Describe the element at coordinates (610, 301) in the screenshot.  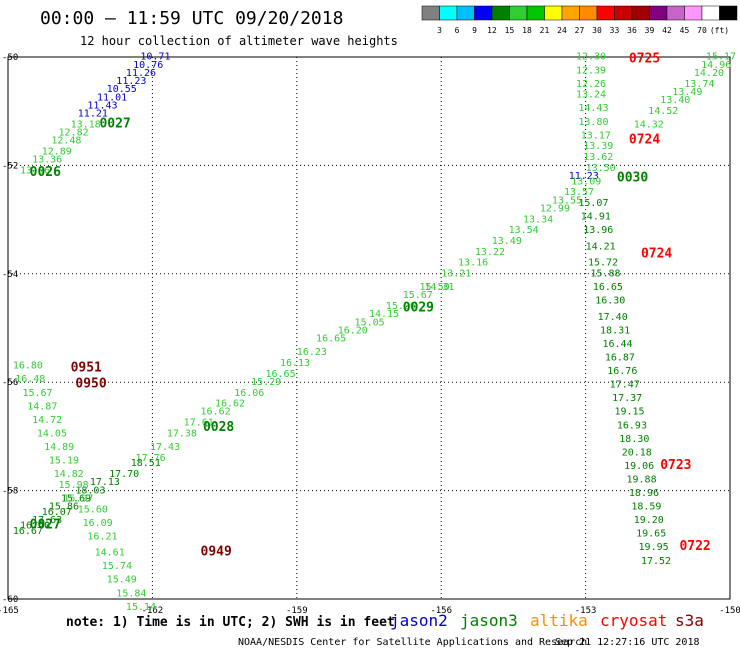
I see `wave-height-value: 16.30` at that location.